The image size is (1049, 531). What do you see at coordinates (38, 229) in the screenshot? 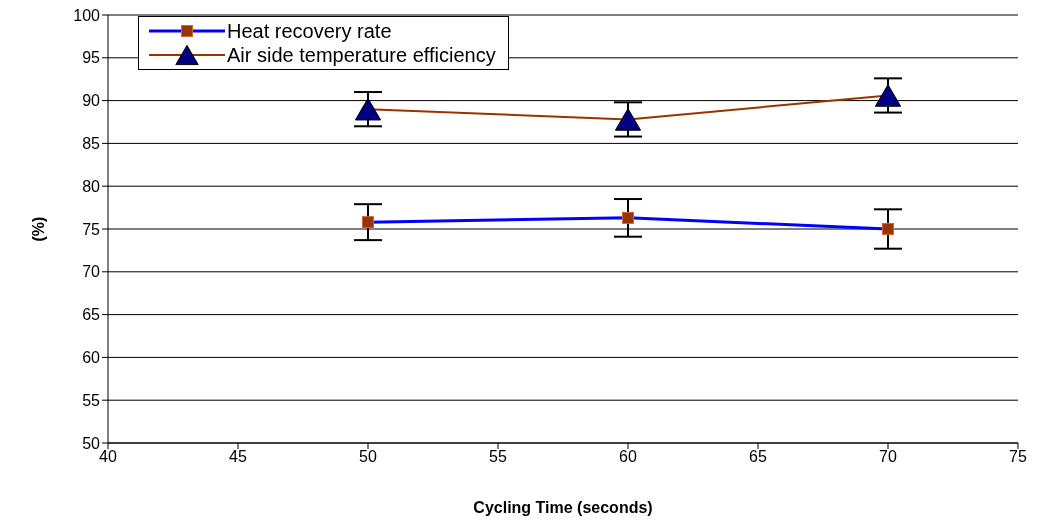
I see `y-axis-title: (%)` at bounding box center [38, 229].